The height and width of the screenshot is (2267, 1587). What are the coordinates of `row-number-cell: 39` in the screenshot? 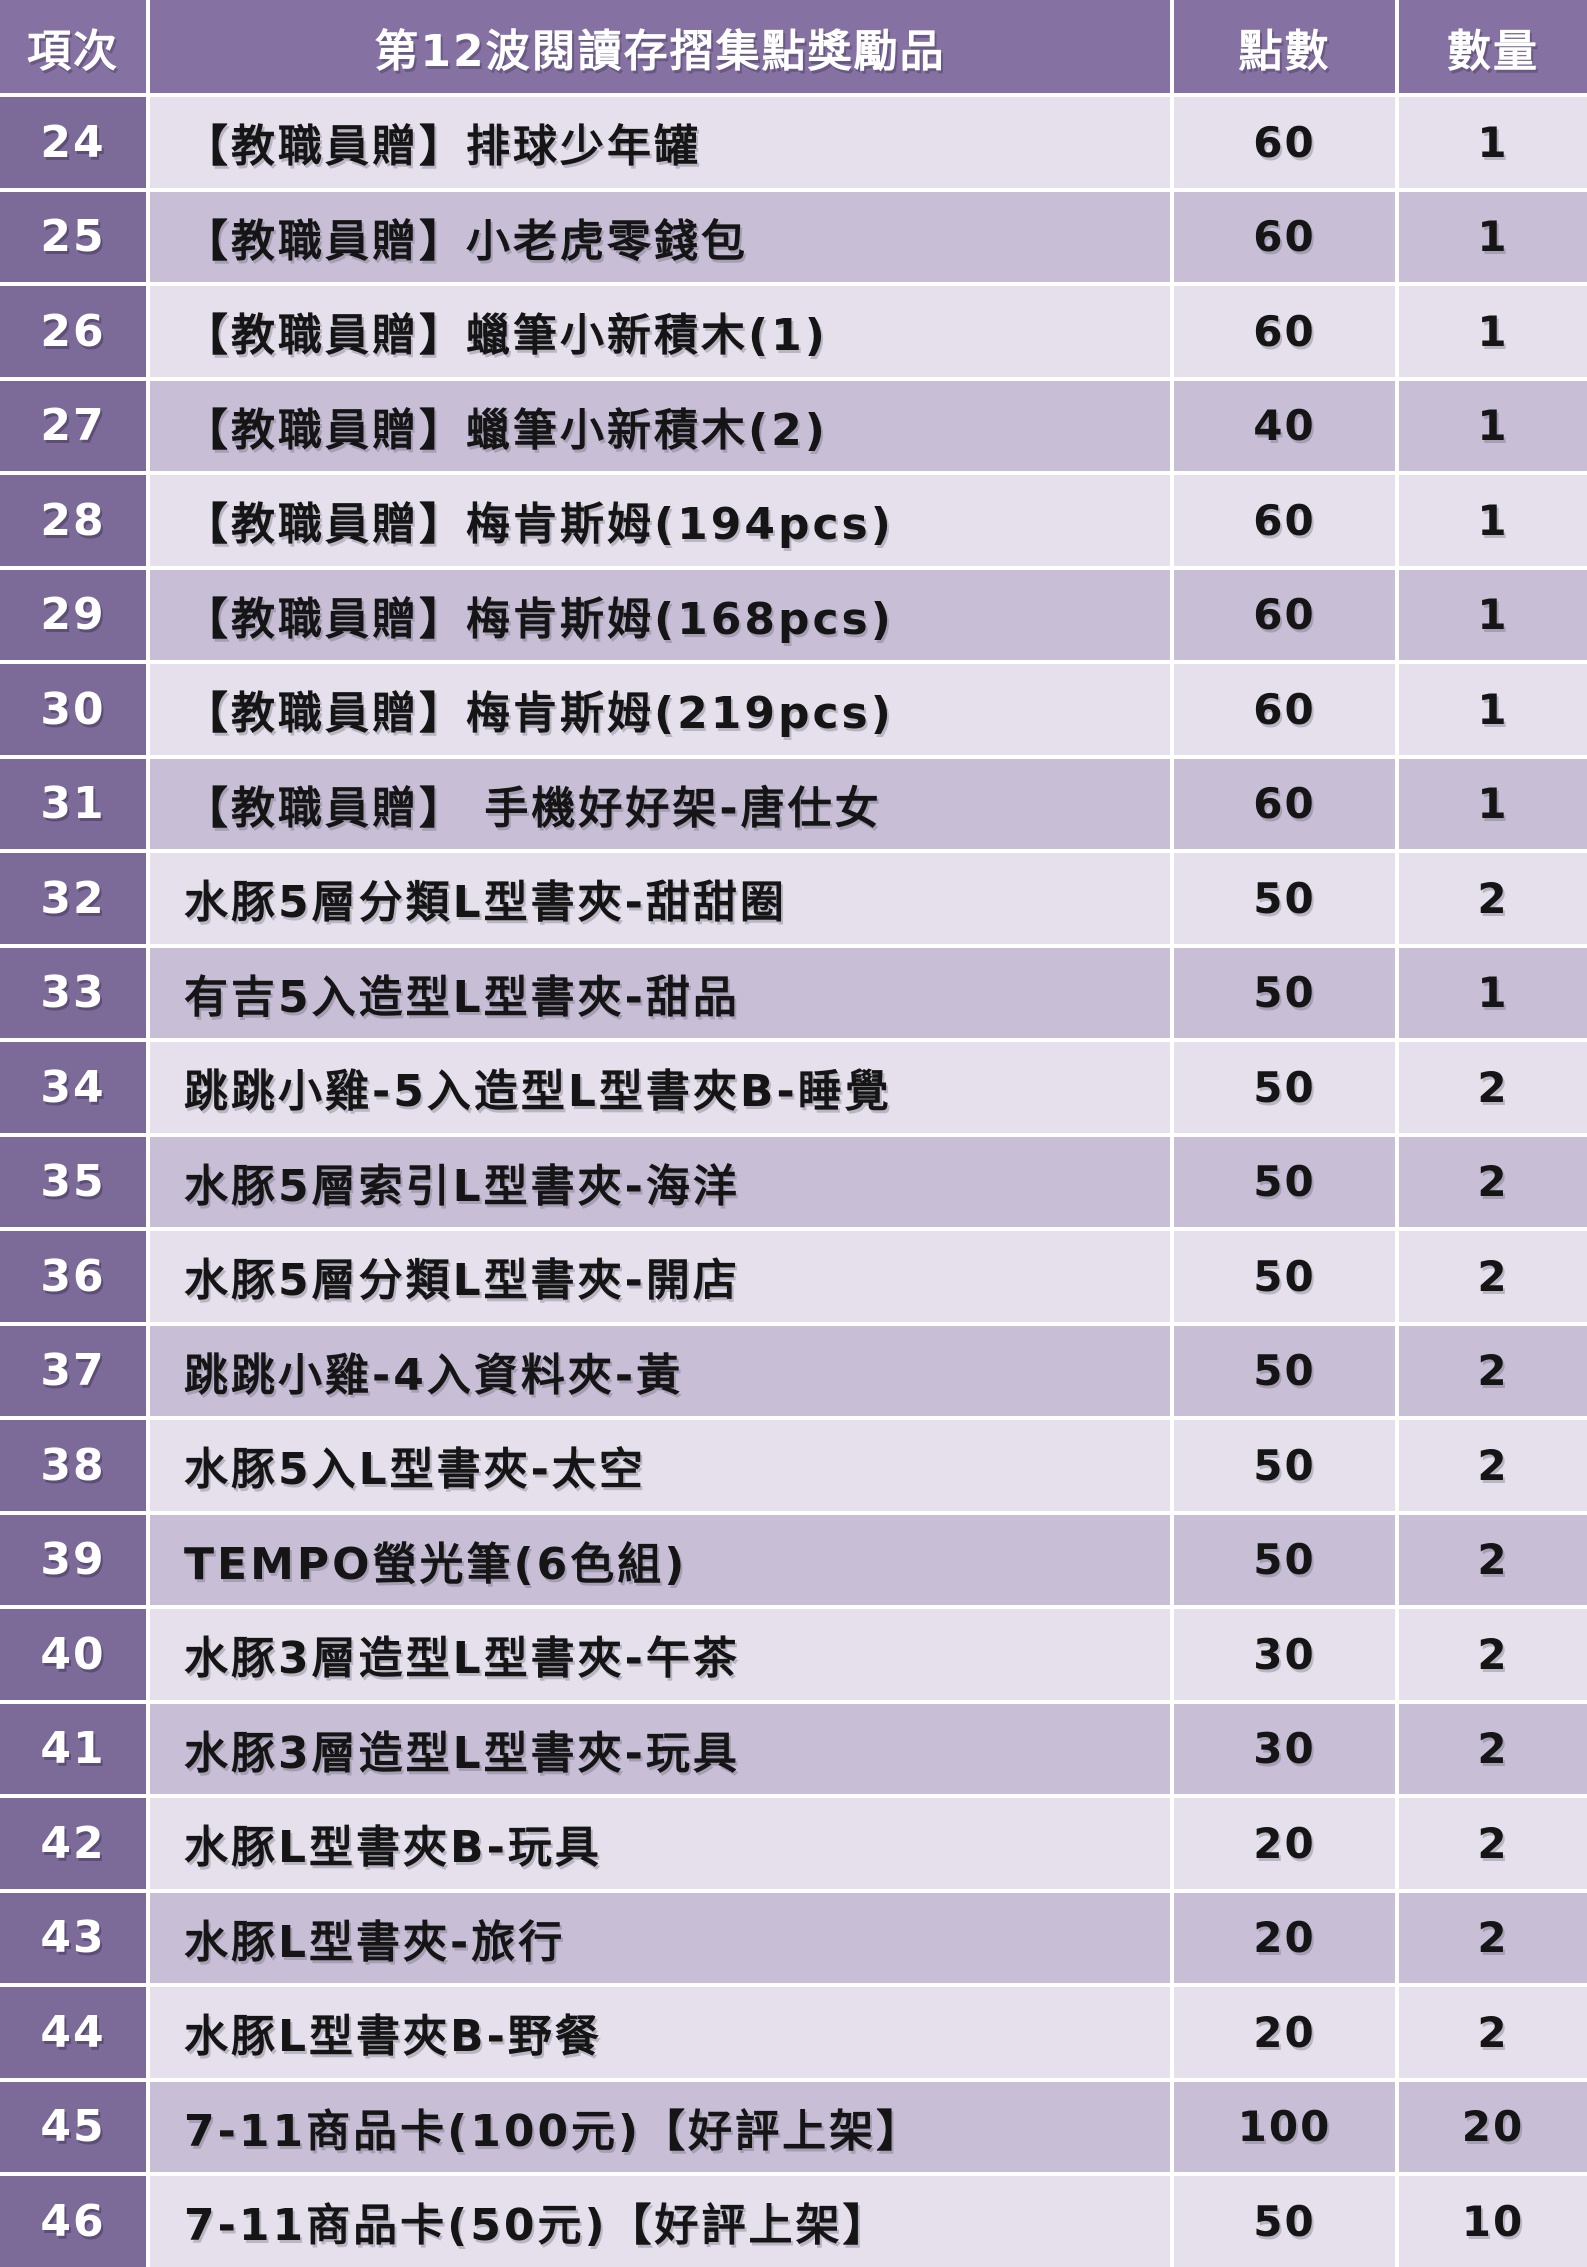 It's located at (73, 1559).